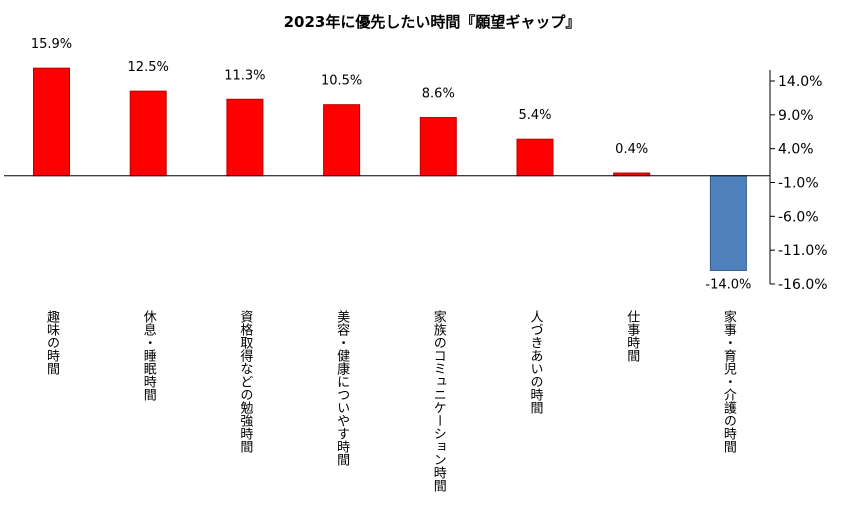 The image size is (856, 525). What do you see at coordinates (342, 388) in the screenshot?
I see `category-label-4: 美容・健康についやす時間` at bounding box center [342, 388].